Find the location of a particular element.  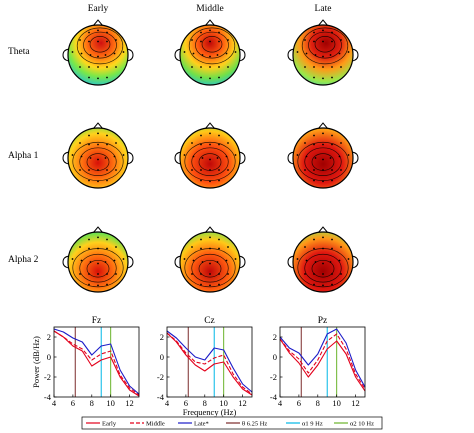

x-tick-label: 6 is located at coordinates (299, 403).